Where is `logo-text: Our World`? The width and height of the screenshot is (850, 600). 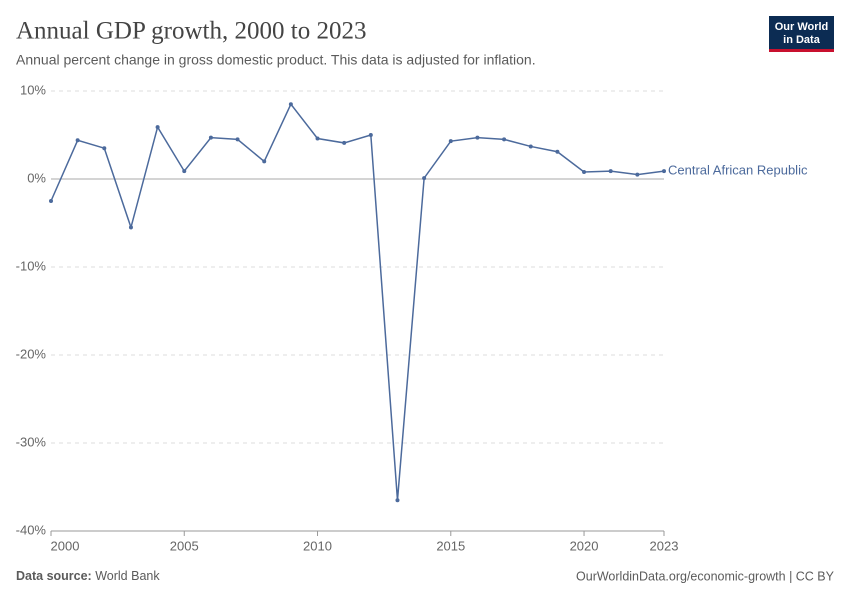 logo-text: Our World is located at coordinates (802, 27).